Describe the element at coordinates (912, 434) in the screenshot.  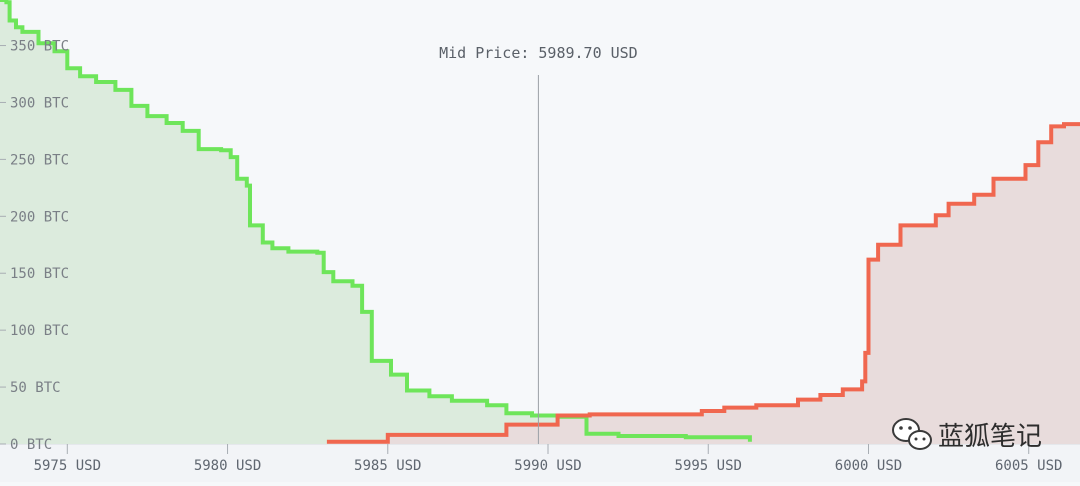
I see `wechat-icon` at that location.